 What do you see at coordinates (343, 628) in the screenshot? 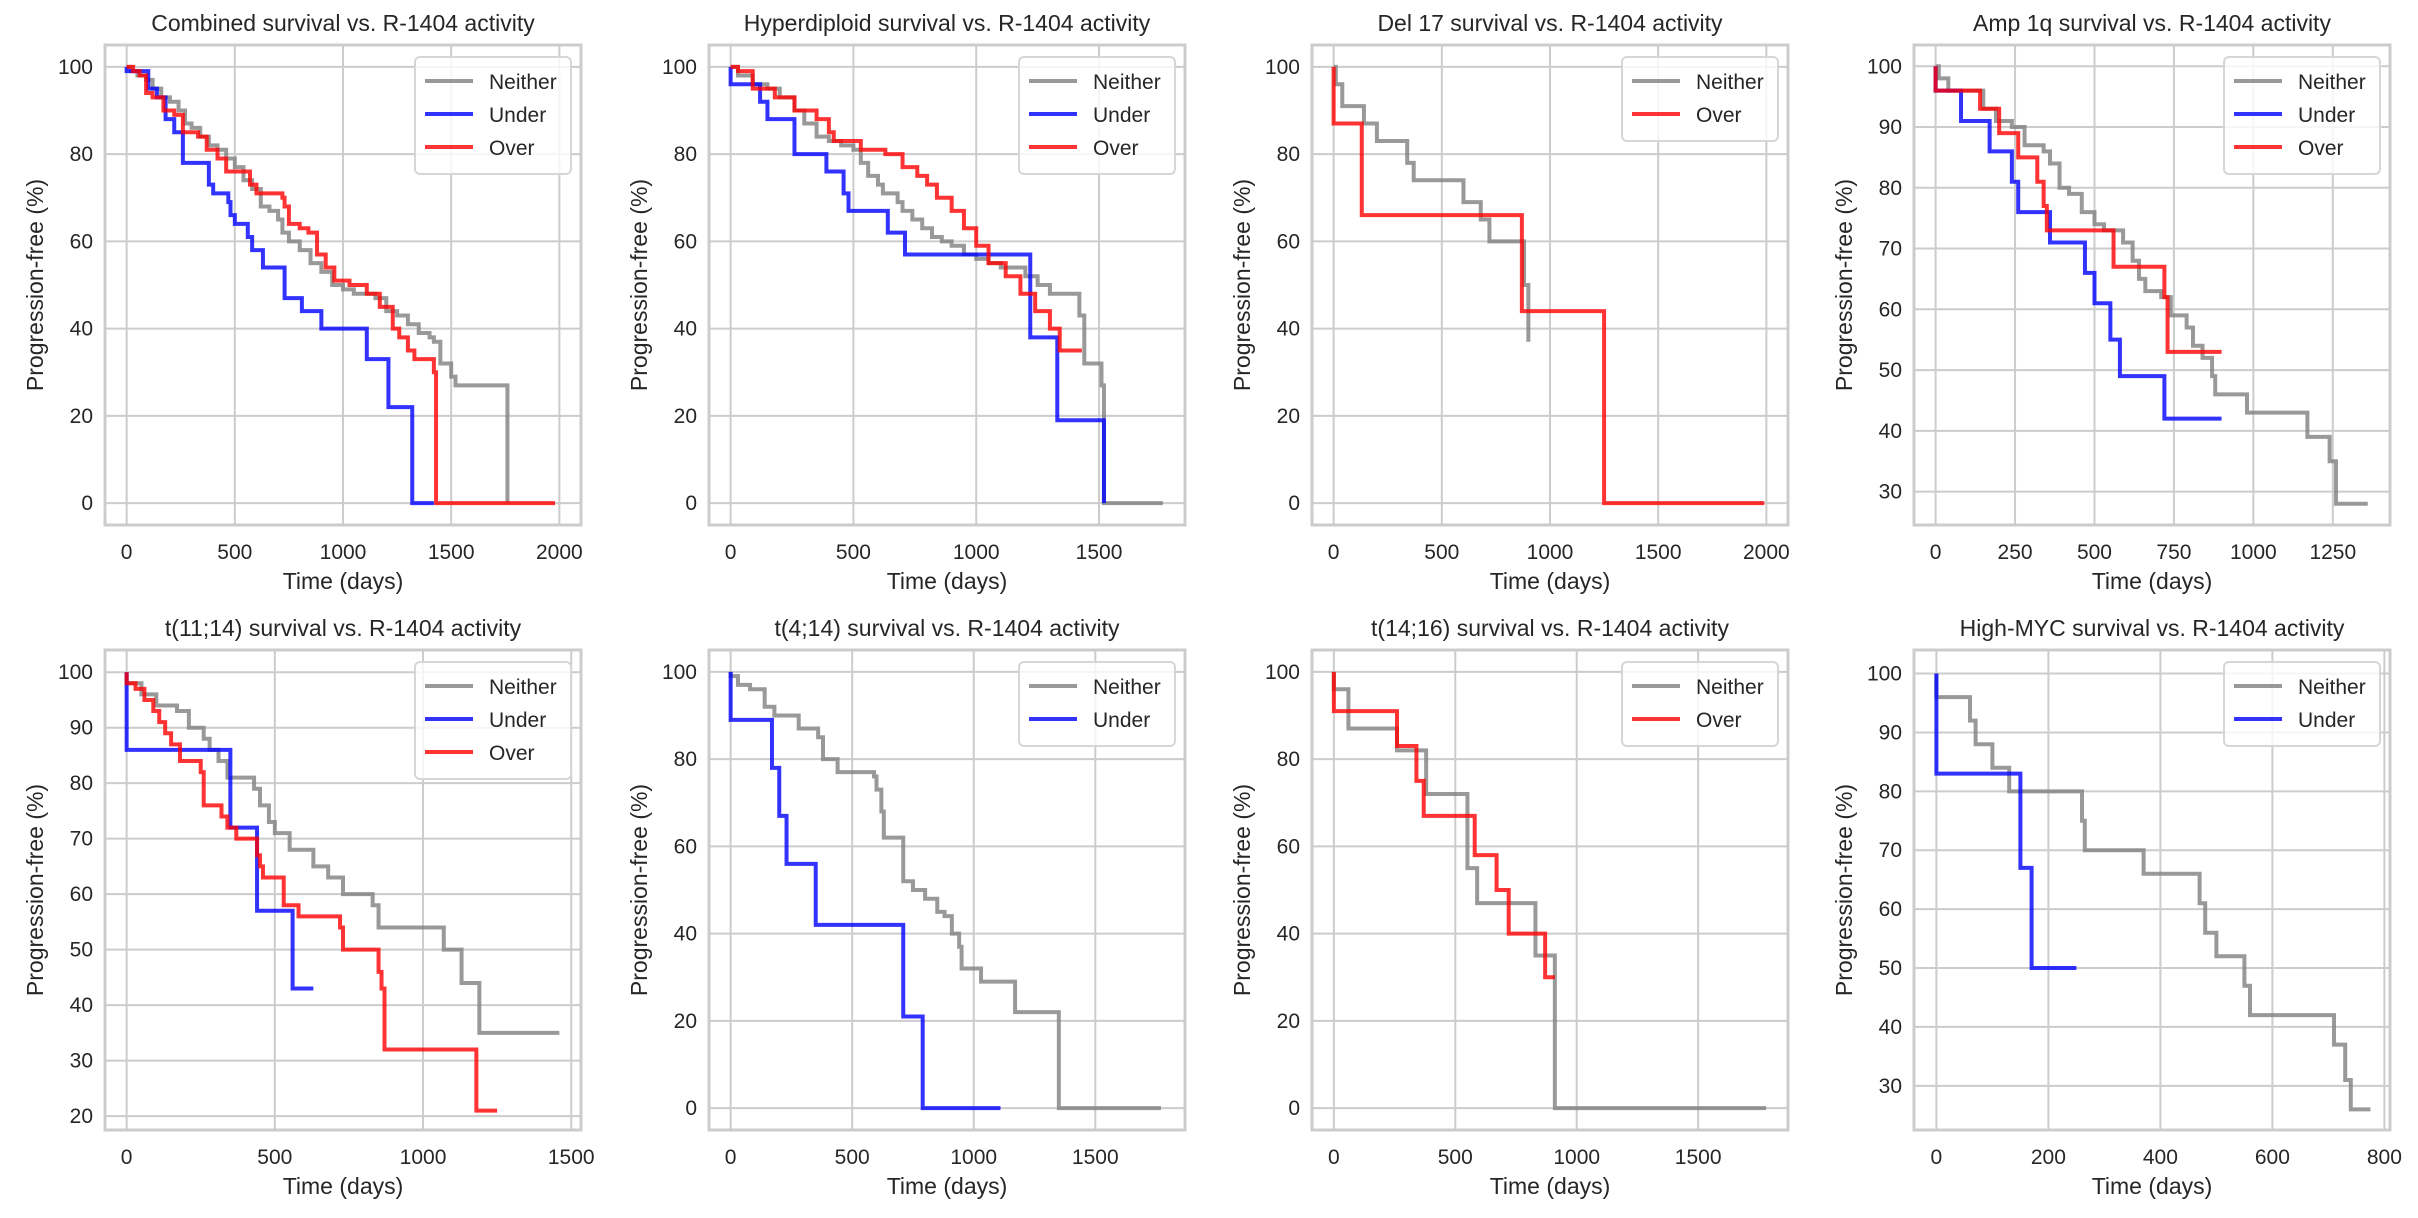
I see `subplot-title: t(11;14) survival vs. R-1404 activity` at bounding box center [343, 628].